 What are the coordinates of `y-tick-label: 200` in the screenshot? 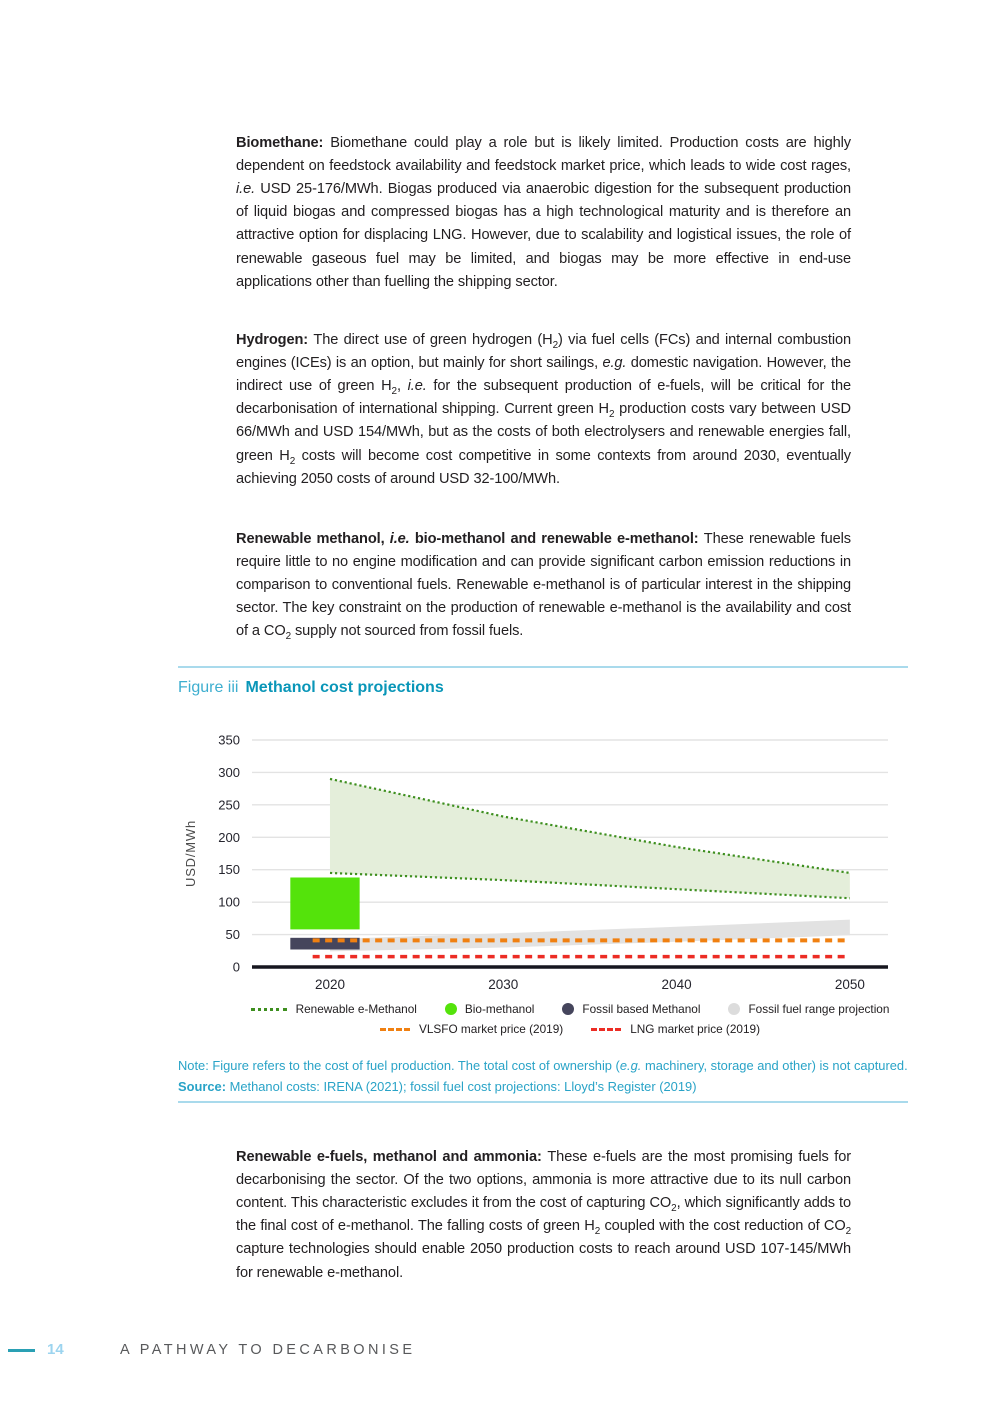 It's located at (229, 837).